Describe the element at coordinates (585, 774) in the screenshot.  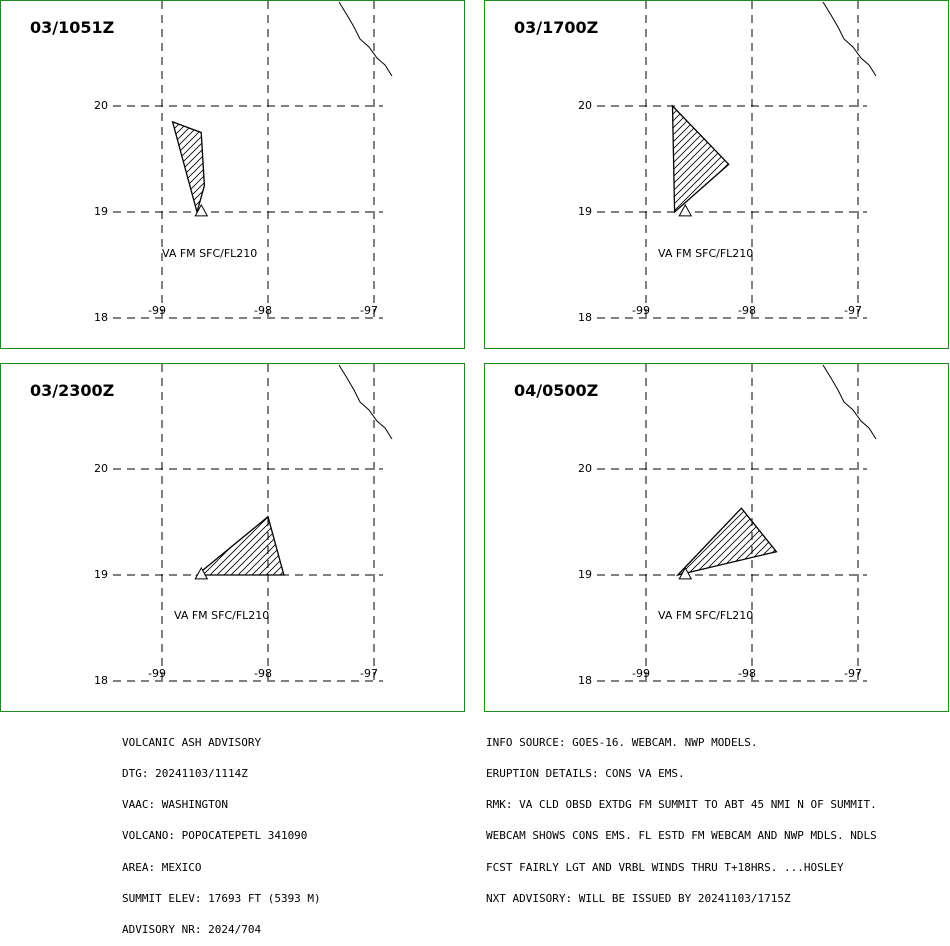
I see `advisory-line: ERUPTION DETAILS: CONS VA EMS.` at that location.